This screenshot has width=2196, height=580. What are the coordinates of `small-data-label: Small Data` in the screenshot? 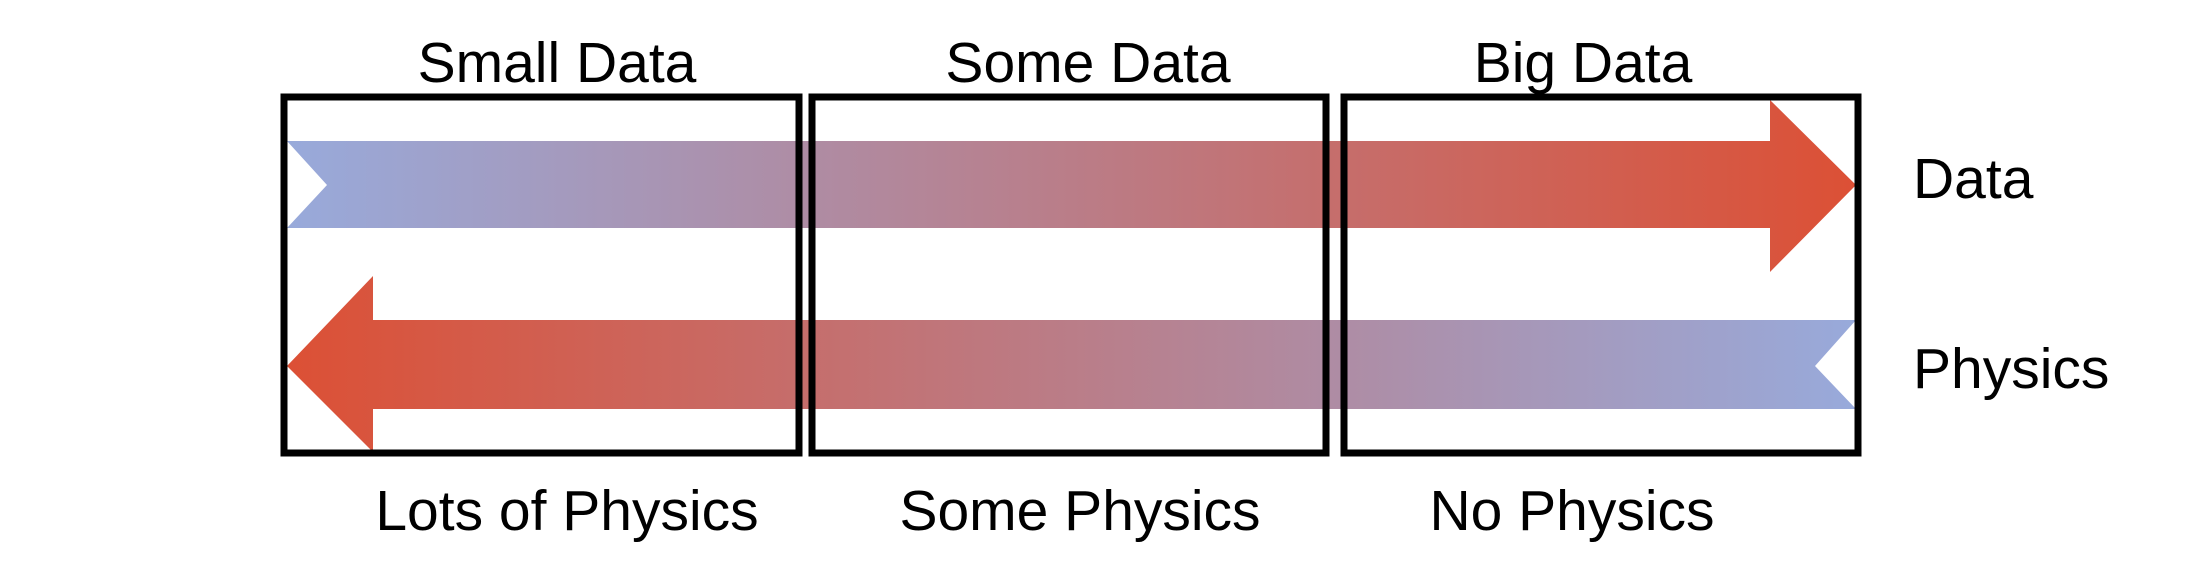 It's located at (557, 63).